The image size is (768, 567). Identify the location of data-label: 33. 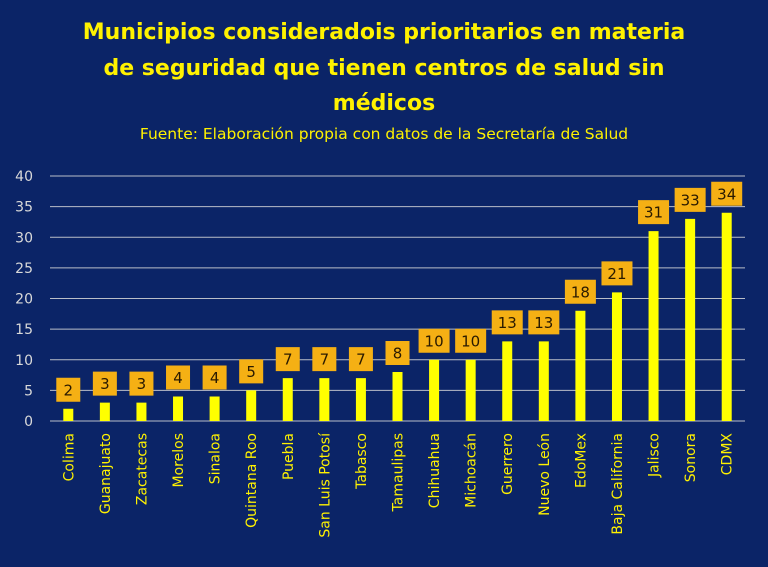
(690, 200).